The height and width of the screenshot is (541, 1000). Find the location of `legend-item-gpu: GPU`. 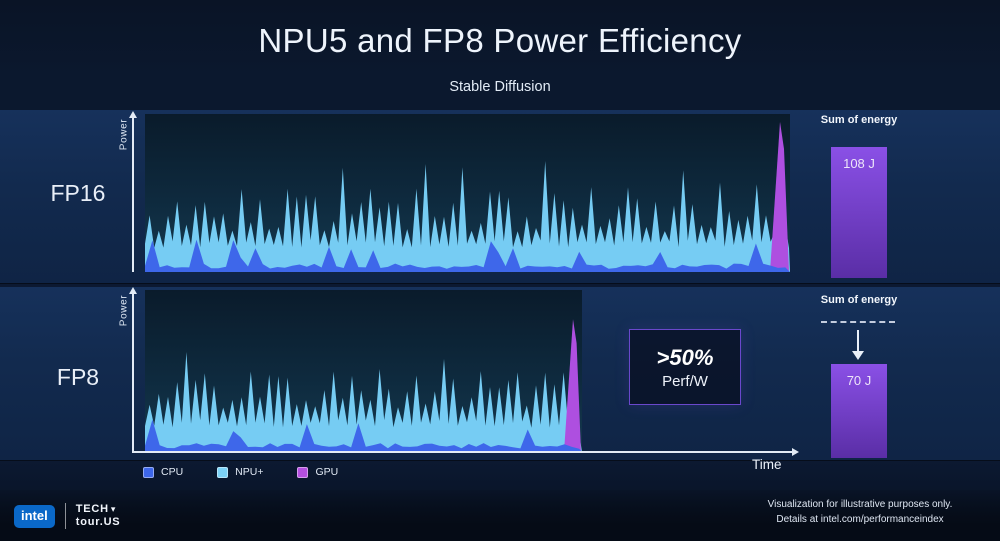

legend-item-gpu: GPU is located at coordinates (317, 472).